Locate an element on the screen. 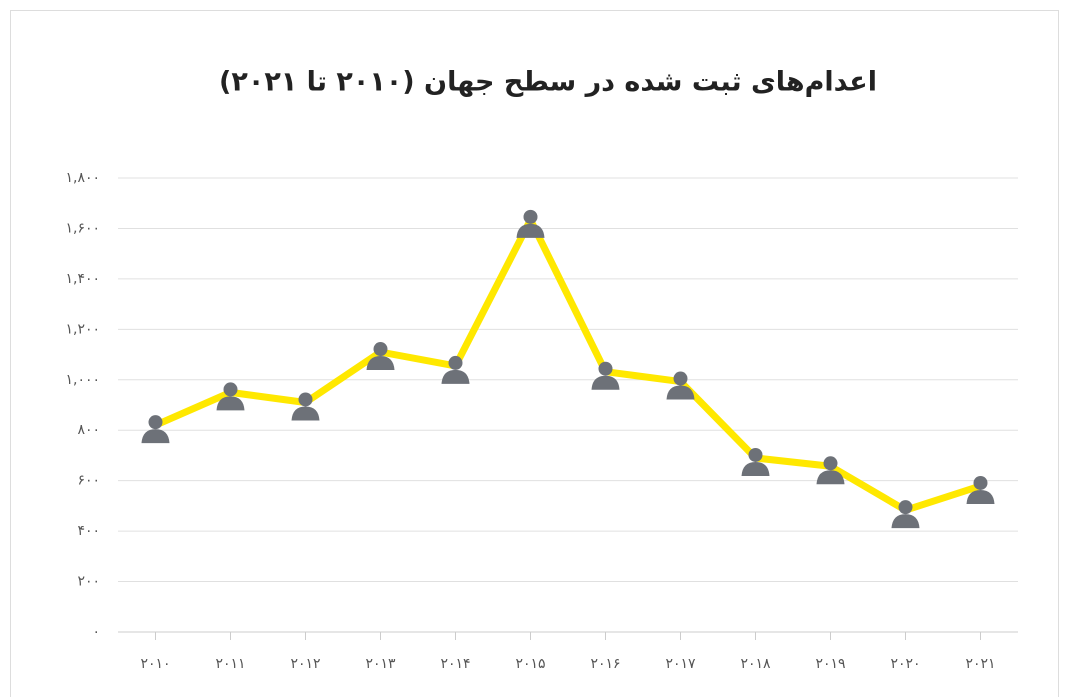 This screenshot has height=697, width=1066. y-tick-label: ۰ is located at coordinates (96, 632).